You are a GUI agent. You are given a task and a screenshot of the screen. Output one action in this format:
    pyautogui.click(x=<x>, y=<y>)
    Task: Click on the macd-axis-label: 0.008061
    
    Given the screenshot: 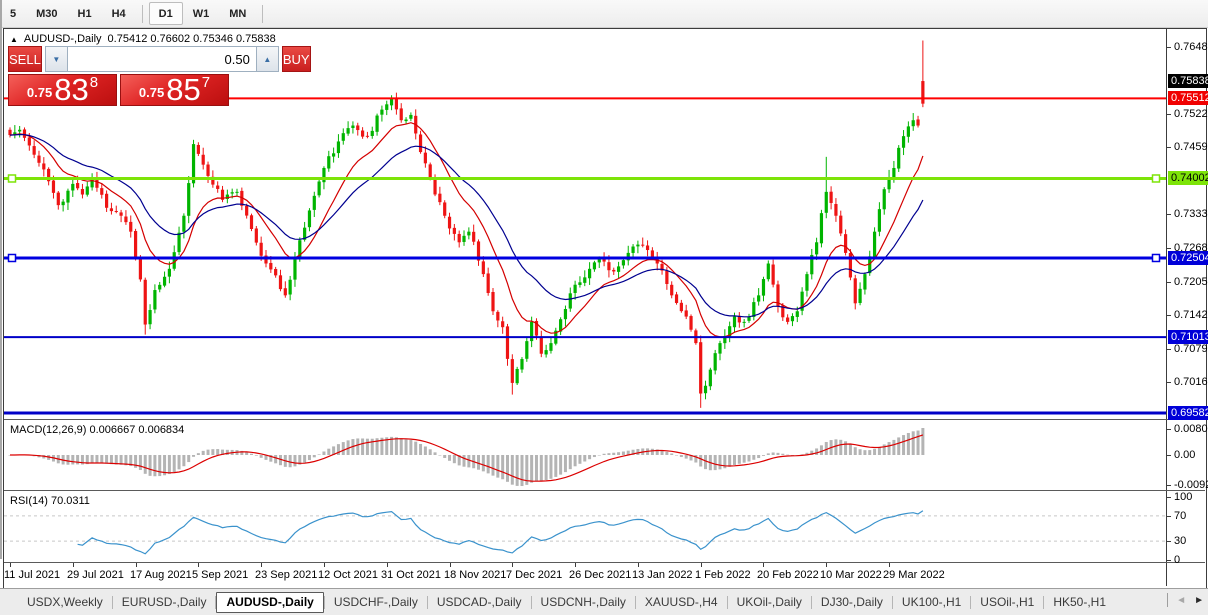 What is the action you would take?
    pyautogui.click(x=1191, y=428)
    